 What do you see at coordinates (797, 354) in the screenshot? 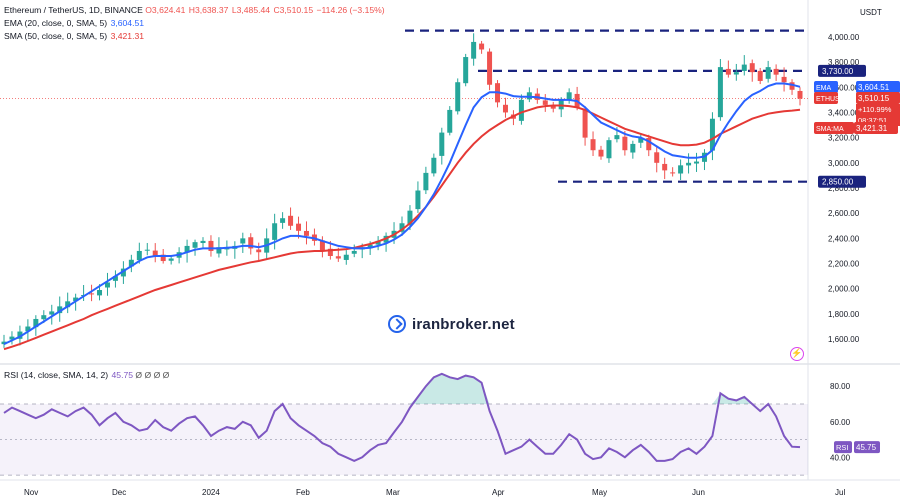
I see `lightning-icon: ⚡` at bounding box center [797, 354].